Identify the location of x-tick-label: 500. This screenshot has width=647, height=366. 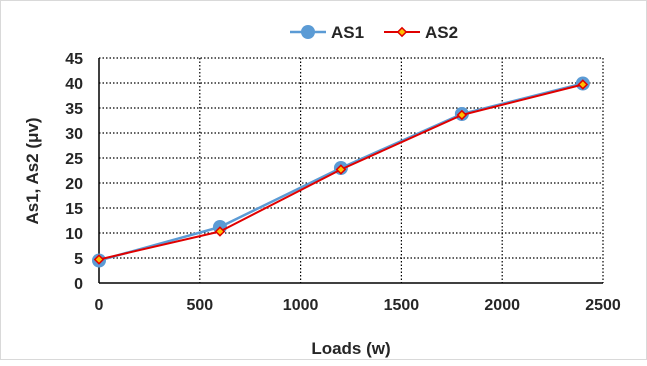
(199, 305).